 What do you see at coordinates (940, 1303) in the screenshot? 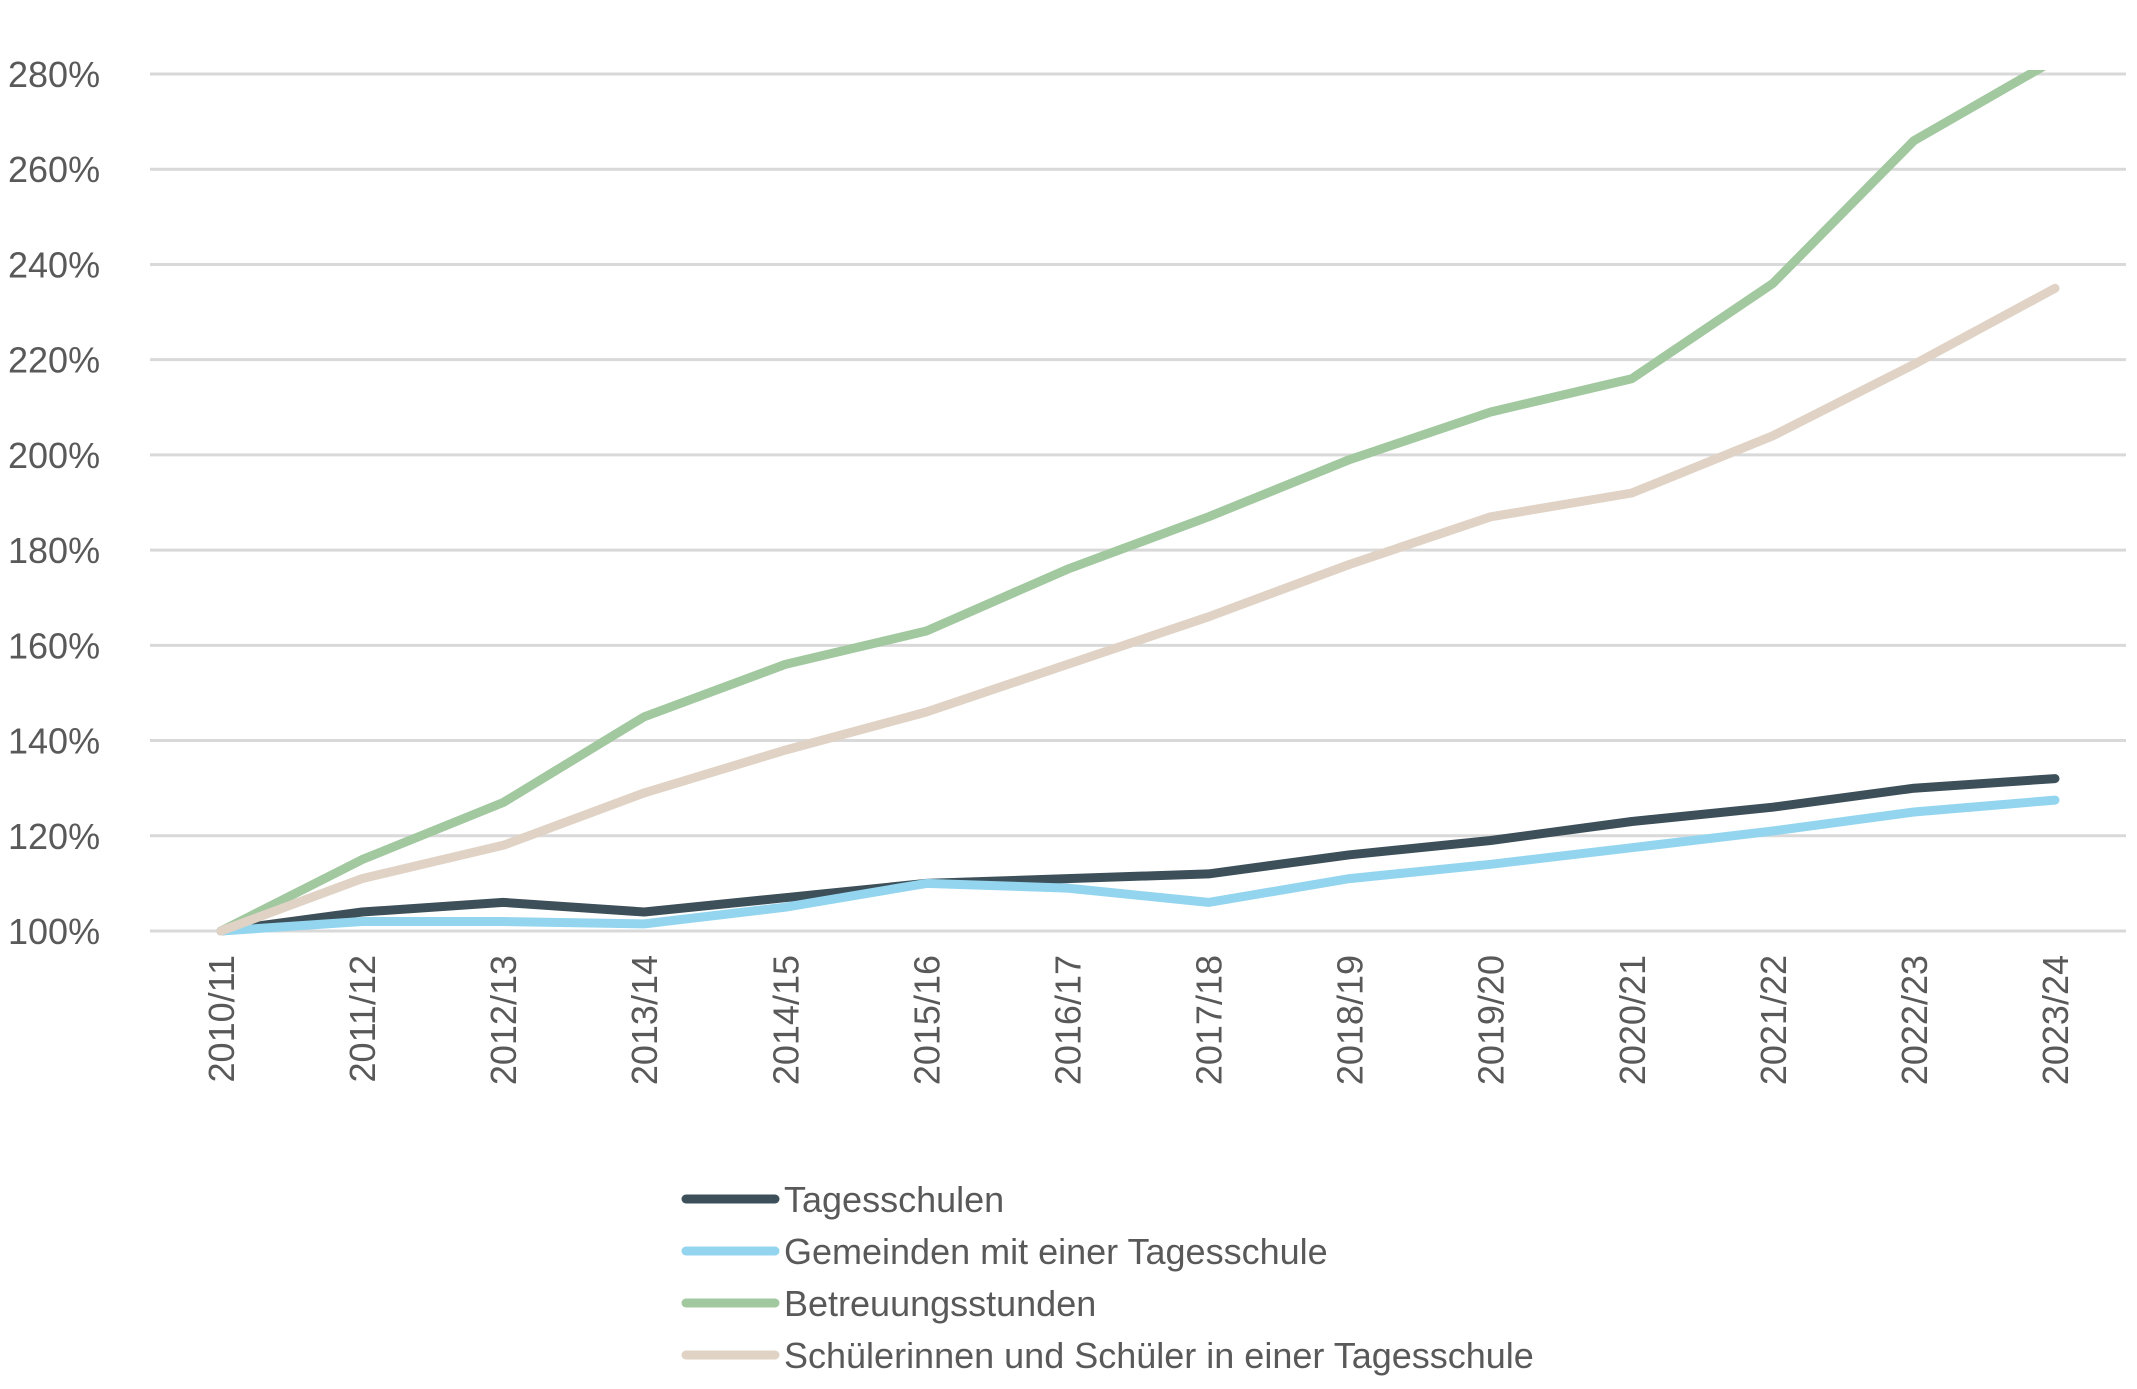
I see `legend-label: Betreuungsstunden` at bounding box center [940, 1303].